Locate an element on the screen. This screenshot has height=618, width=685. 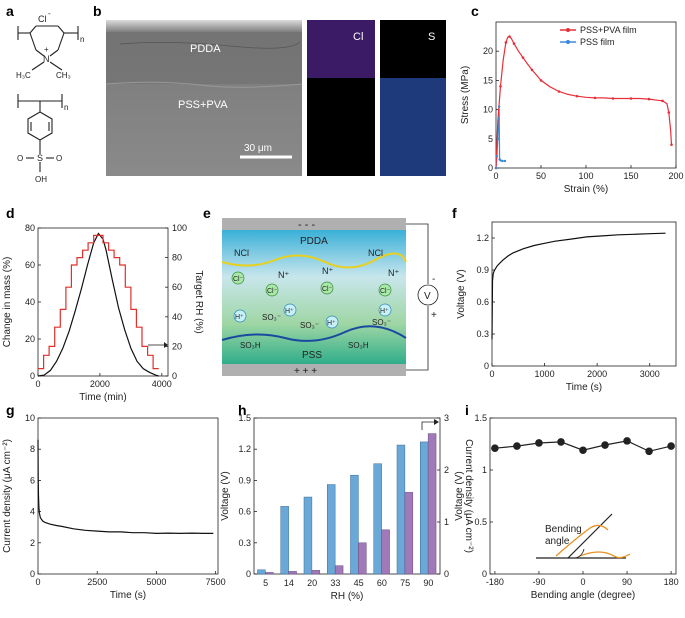
y-tick-label-4: 1.2 is located at coordinates (482, 238).